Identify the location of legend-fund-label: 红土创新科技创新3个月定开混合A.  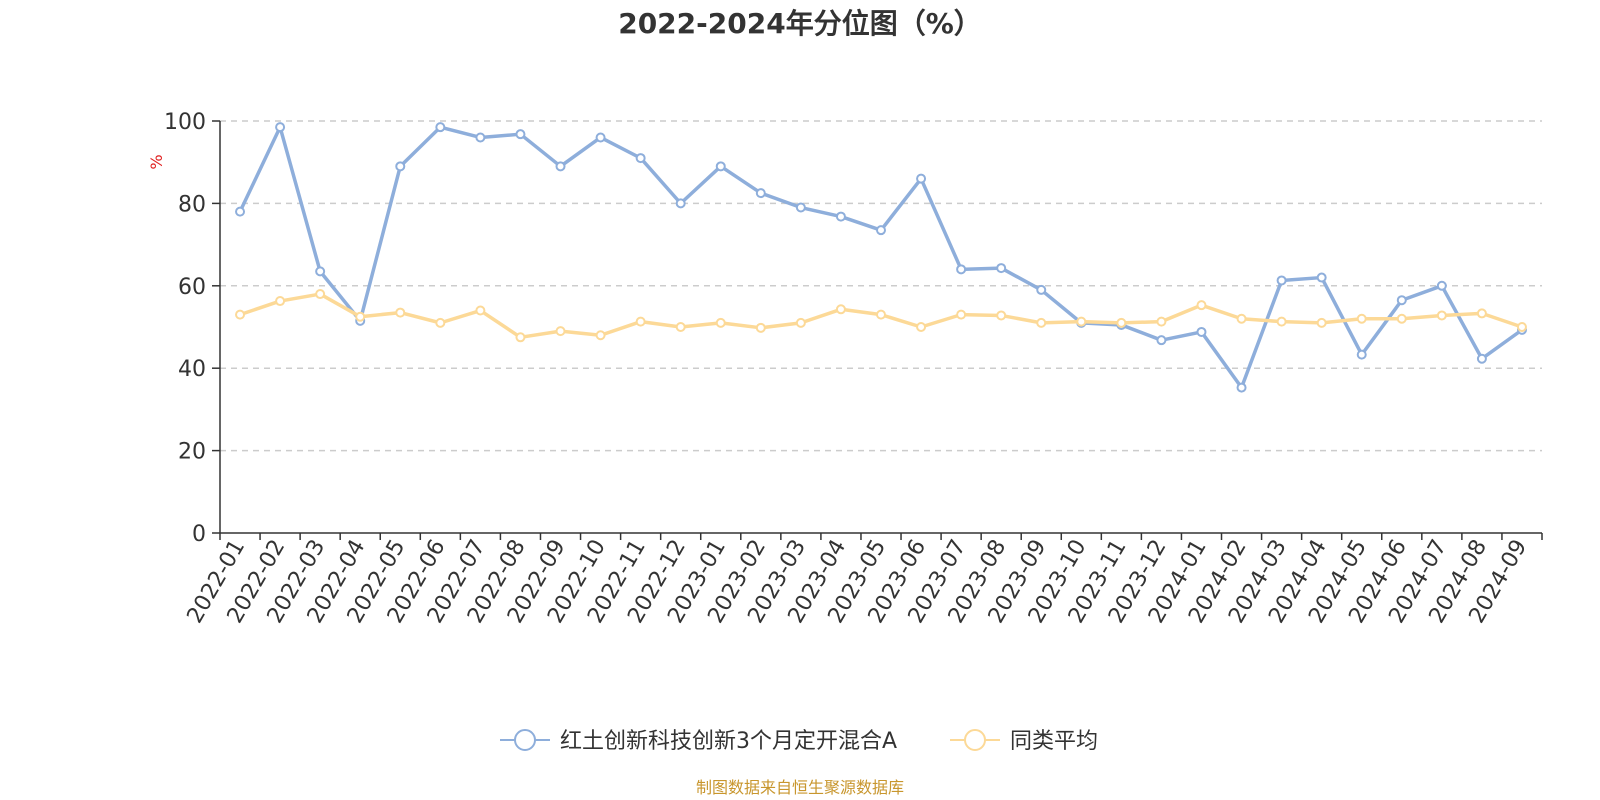
(728, 741).